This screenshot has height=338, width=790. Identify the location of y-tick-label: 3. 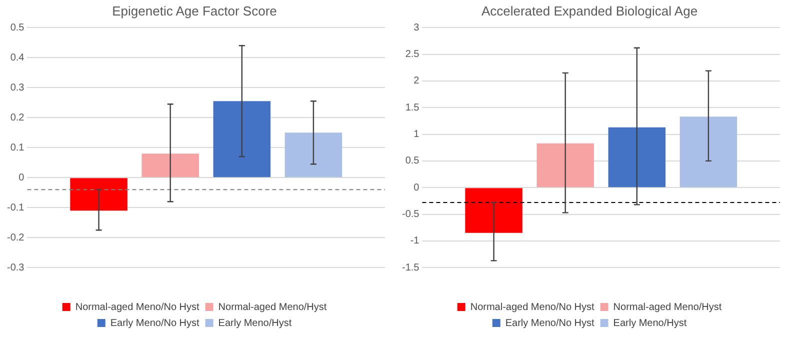
(417, 28).